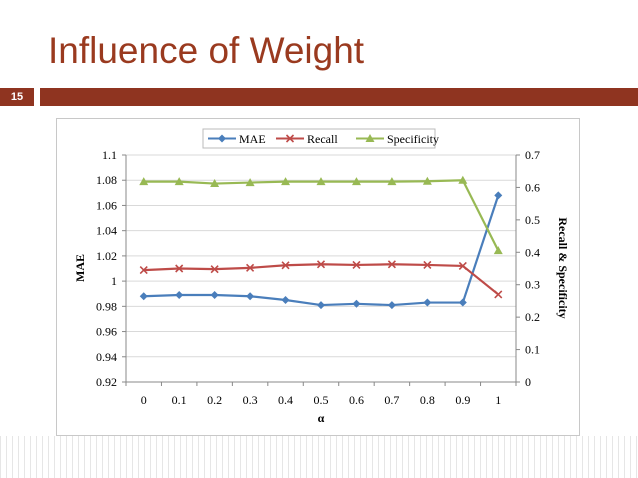  What do you see at coordinates (206, 50) in the screenshot?
I see `slide-title: Influence of Weight` at bounding box center [206, 50].